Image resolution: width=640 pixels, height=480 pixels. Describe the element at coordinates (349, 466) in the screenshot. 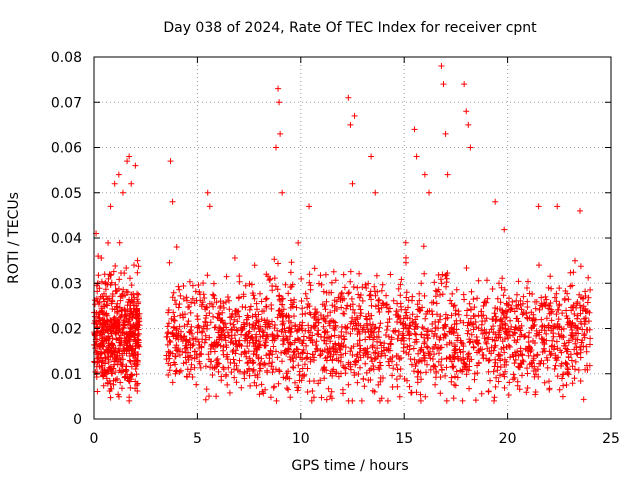

I see `x-axis-label: GPS time / hours` at that location.